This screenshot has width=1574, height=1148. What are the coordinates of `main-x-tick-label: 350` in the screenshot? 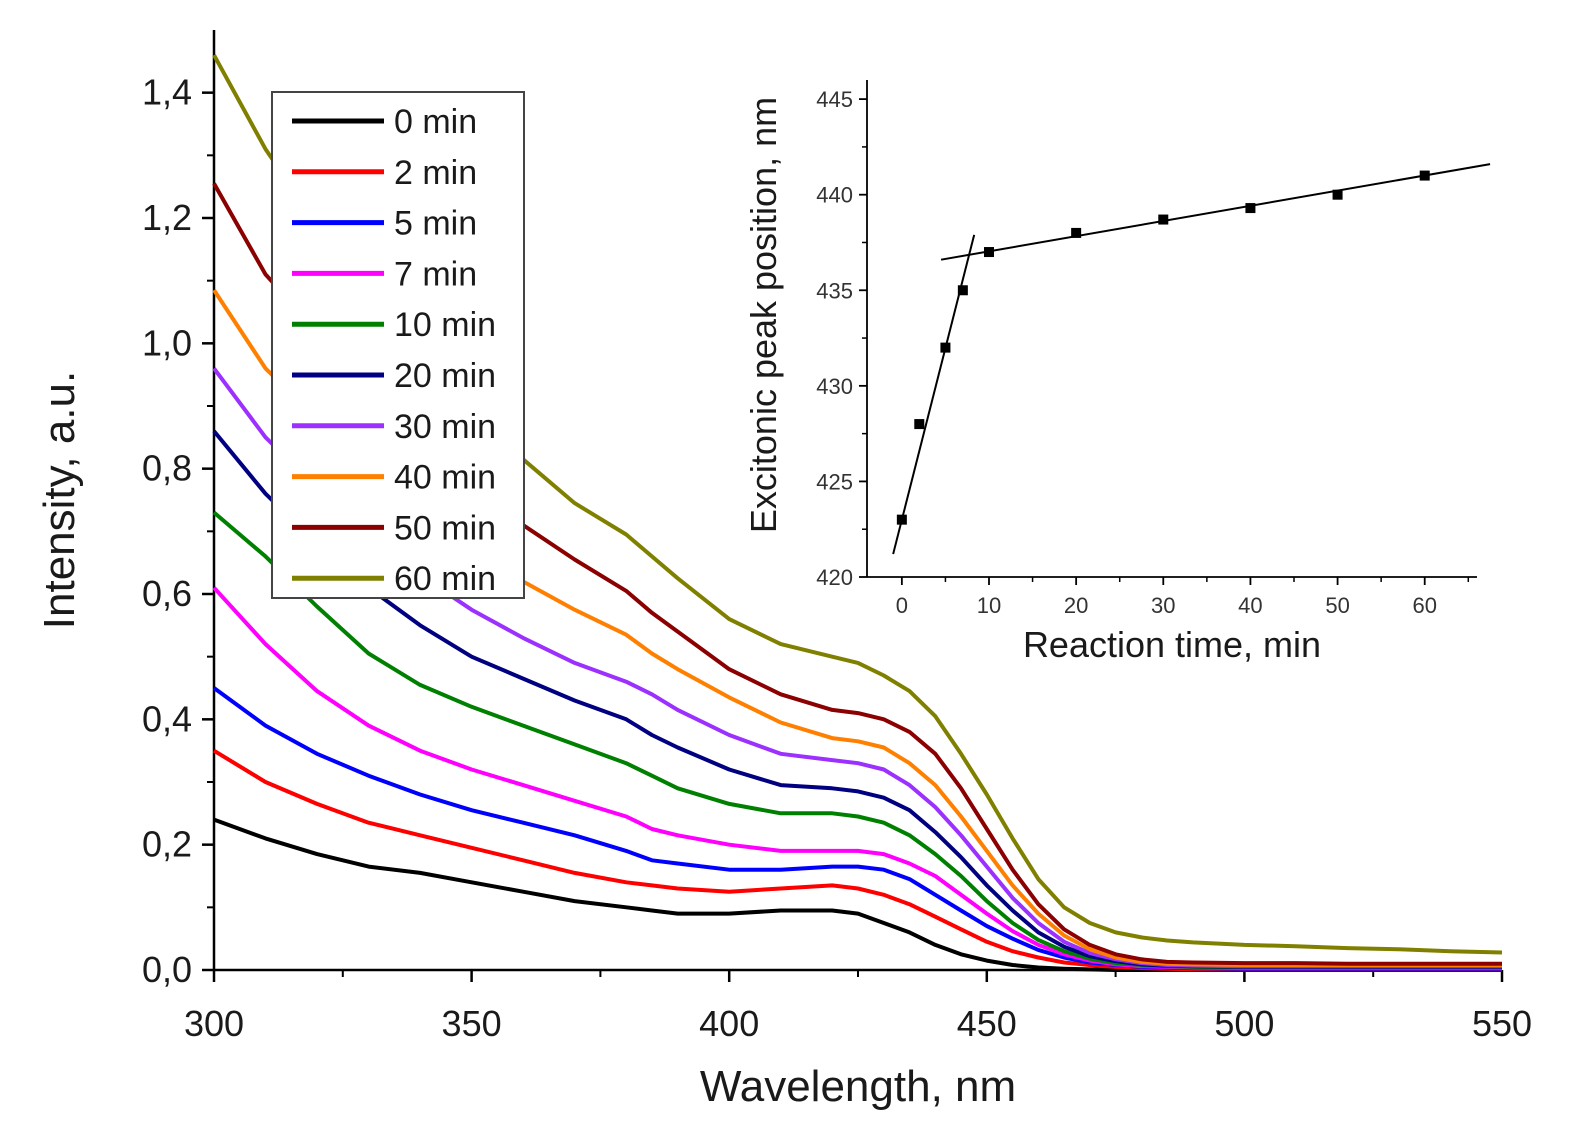 It's located at (472, 1023).